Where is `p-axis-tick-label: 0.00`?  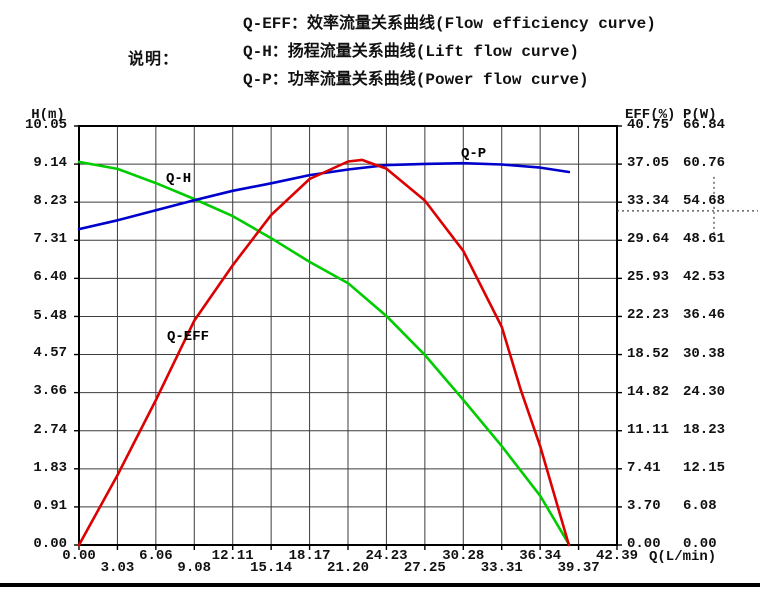
p-axis-tick-label: 0.00 is located at coordinates (700, 544).